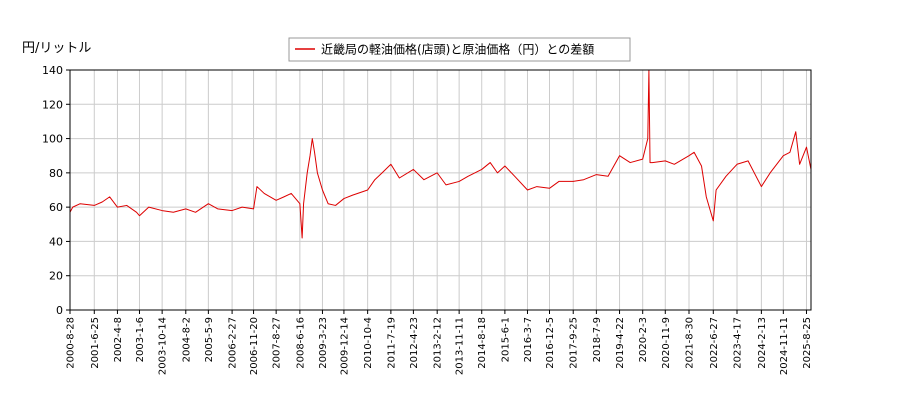 Image resolution: width=900 pixels, height=404 pixels. What do you see at coordinates (71, 343) in the screenshot?
I see `x-tick-label-0: 2000-8-28` at bounding box center [71, 343].